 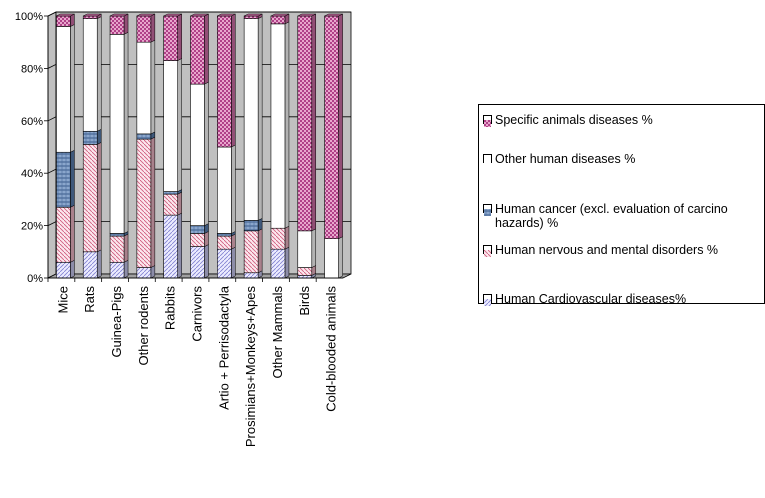 I want to click on y-tick-label: 20%, so click(x=32, y=227).